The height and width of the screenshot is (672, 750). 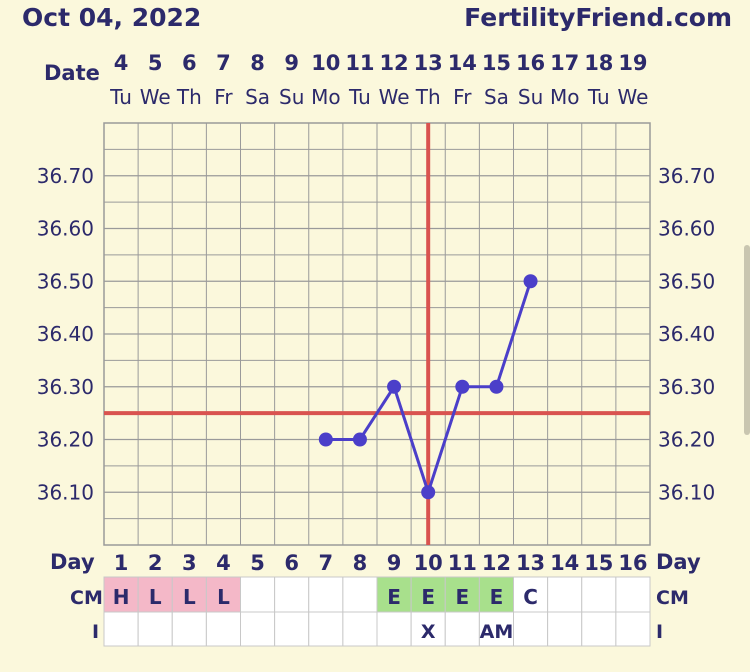 What do you see at coordinates (659, 632) in the screenshot?
I see `i-row-label-right: I` at bounding box center [659, 632].